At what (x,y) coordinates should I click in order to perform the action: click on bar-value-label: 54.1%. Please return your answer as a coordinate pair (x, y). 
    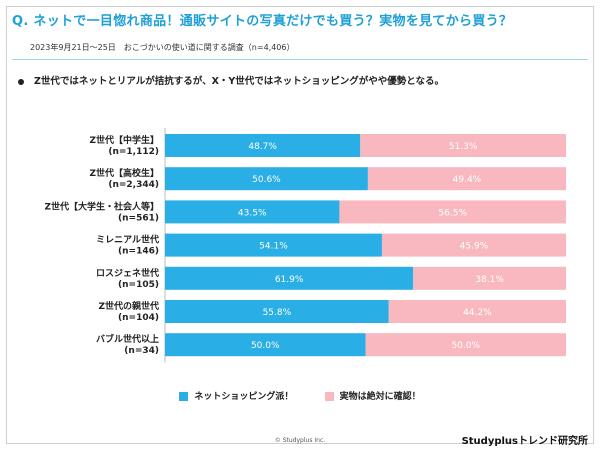
    Looking at the image, I should click on (273, 247).